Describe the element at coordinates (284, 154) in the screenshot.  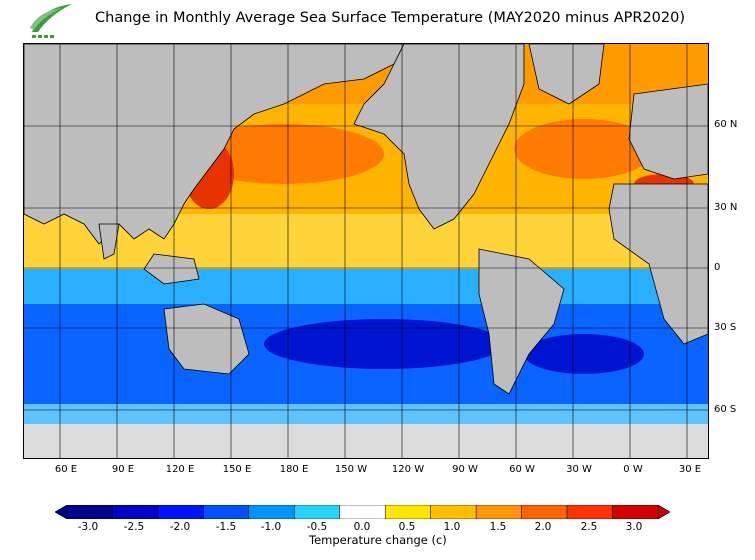
I see `warm-patch-north-pacific` at that location.